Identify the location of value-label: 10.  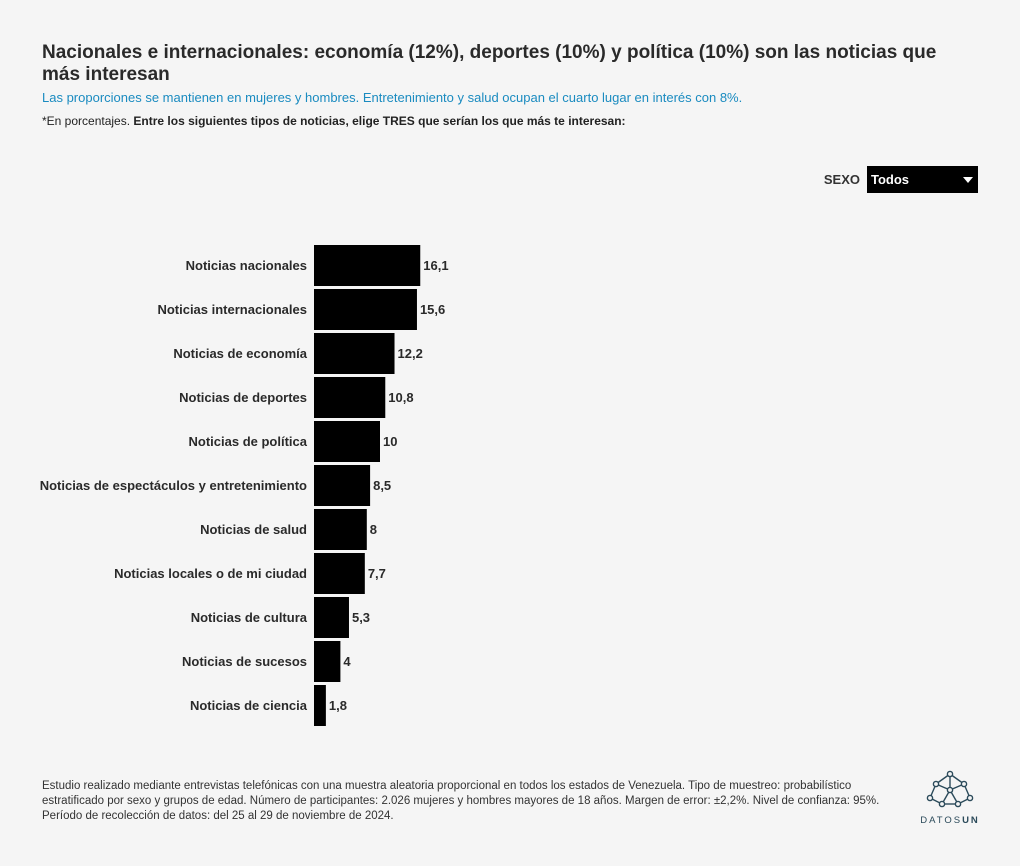
(390, 441).